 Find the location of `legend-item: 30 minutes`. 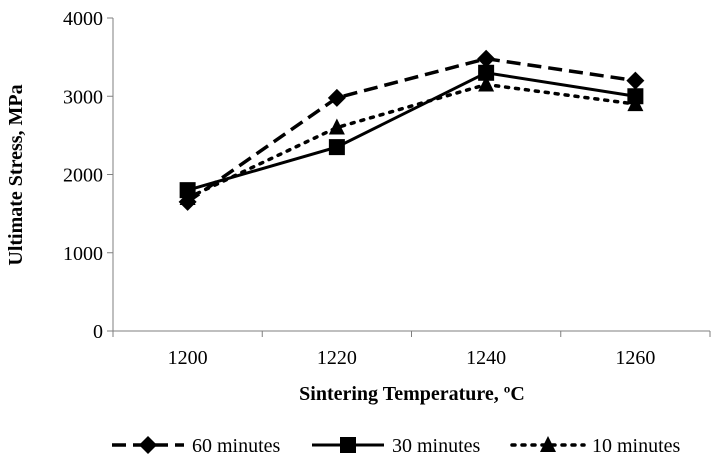

legend-item: 30 minutes is located at coordinates (396, 446).